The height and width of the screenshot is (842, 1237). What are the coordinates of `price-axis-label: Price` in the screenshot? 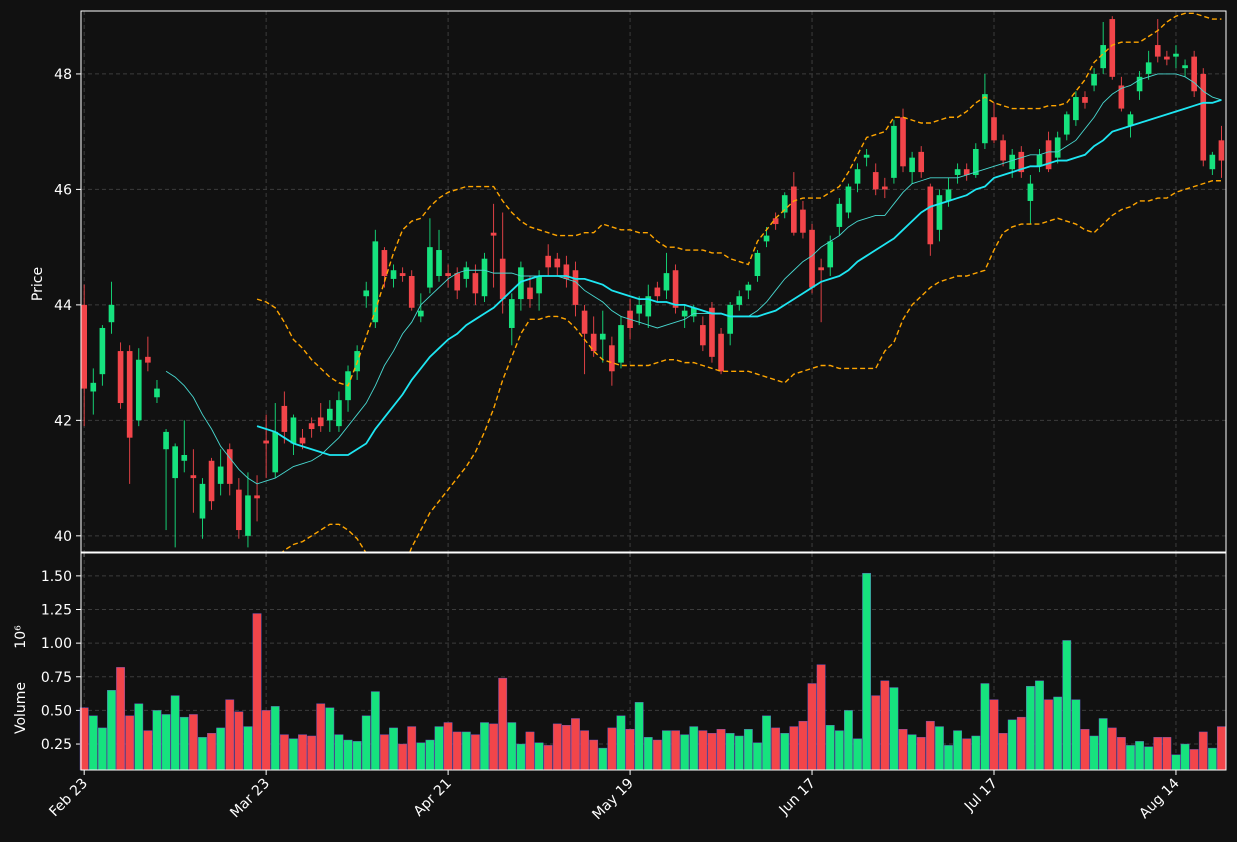 It's located at (38, 284).